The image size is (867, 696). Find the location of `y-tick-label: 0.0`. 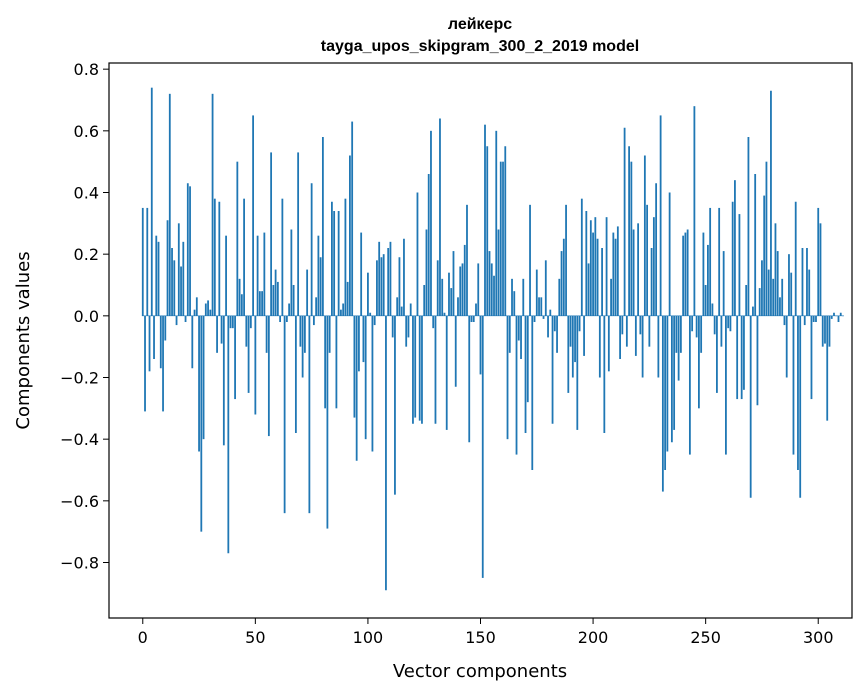

y-tick-label: 0.0 is located at coordinates (86, 316).